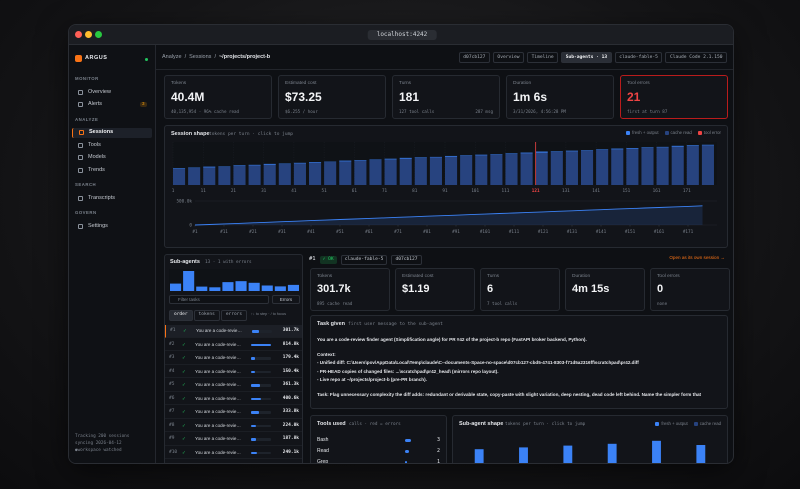  Describe the element at coordinates (78, 58) in the screenshot. I see `logo-icon` at that location.